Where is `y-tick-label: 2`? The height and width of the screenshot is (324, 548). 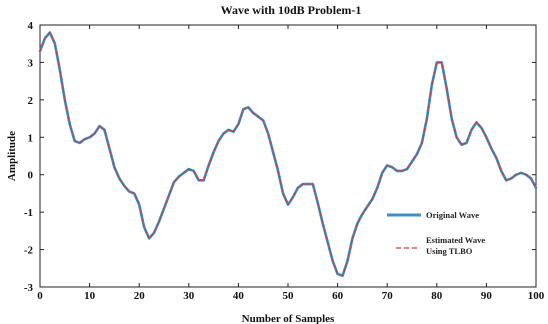
y-tick-label: 2 is located at coordinates (31, 101).